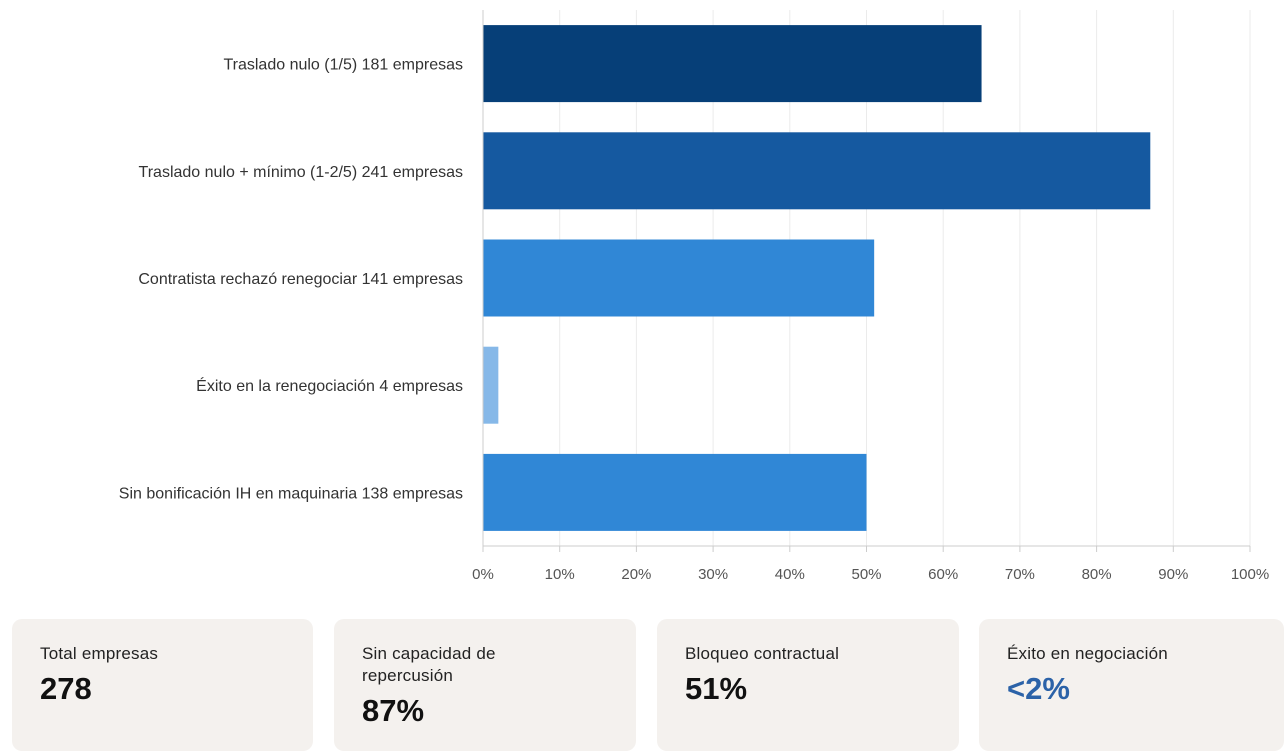 This screenshot has height=751, width=1284. What do you see at coordinates (866, 574) in the screenshot?
I see `x-tick-label: 50%` at bounding box center [866, 574].